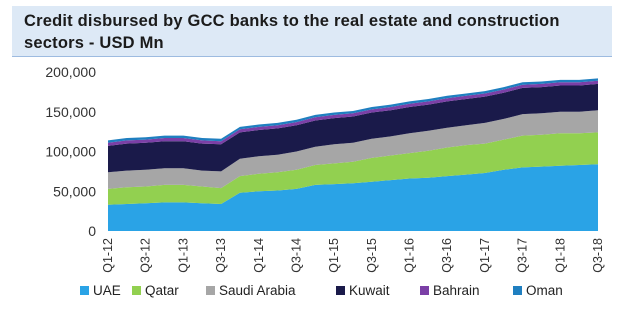 This screenshot has height=321, width=618. Describe the element at coordinates (598, 255) in the screenshot. I see `x-tick-label: Q3-18` at that location.